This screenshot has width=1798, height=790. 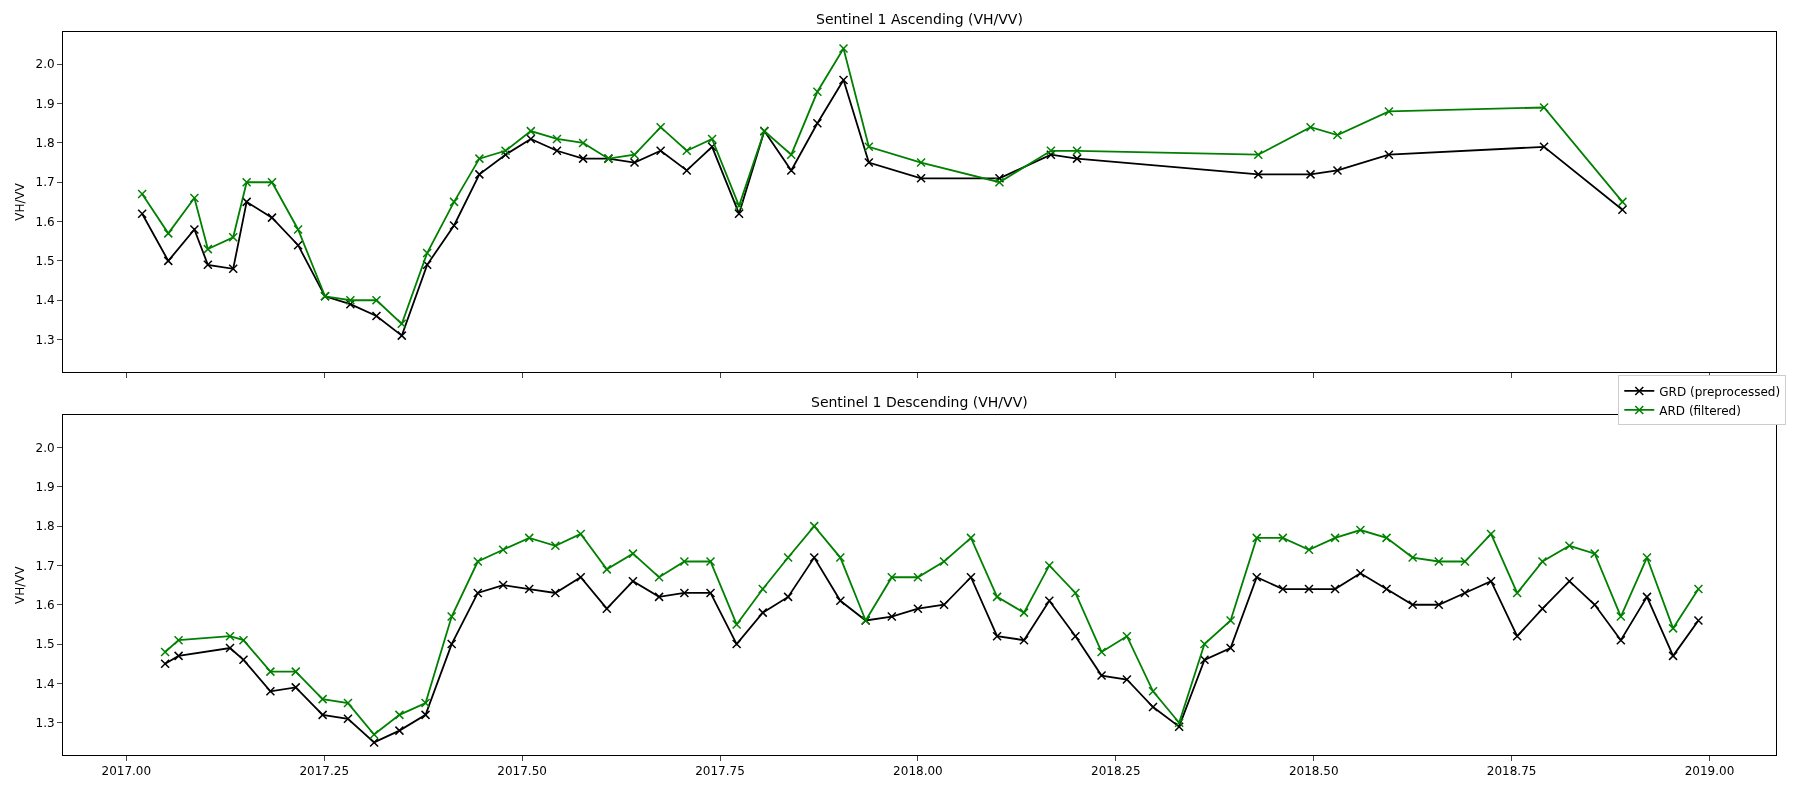 What do you see at coordinates (720, 771) in the screenshot?
I see `x-tick-label: 2017.75` at bounding box center [720, 771].